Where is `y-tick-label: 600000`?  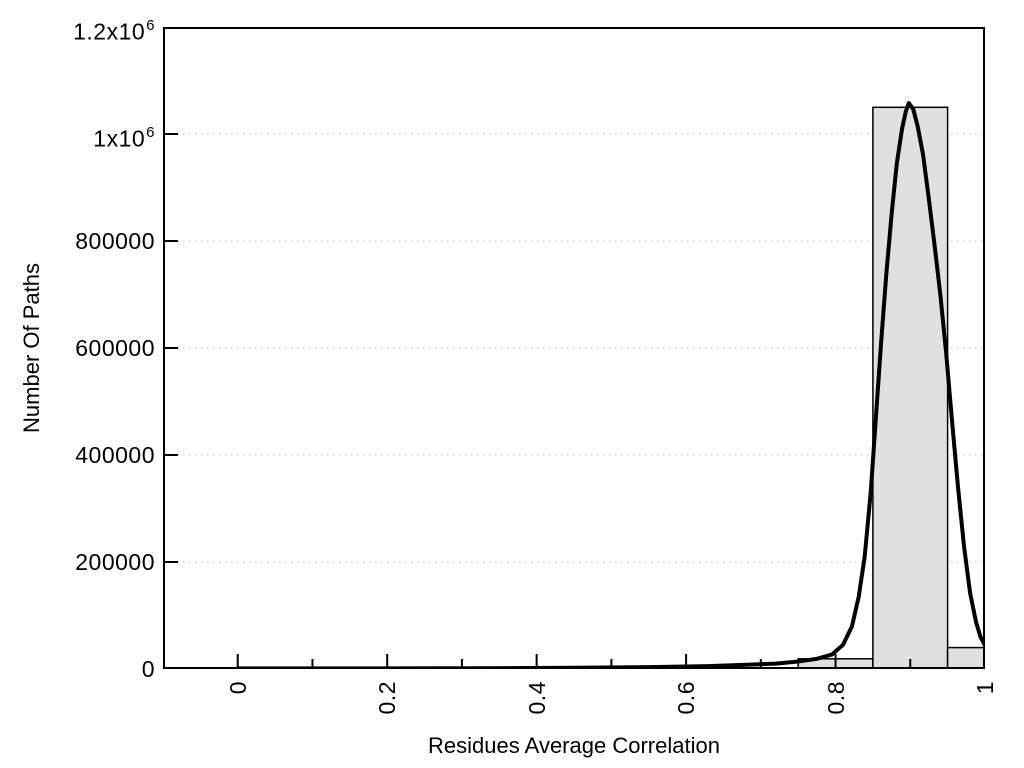
y-tick-label: 600000 is located at coordinates (115, 348).